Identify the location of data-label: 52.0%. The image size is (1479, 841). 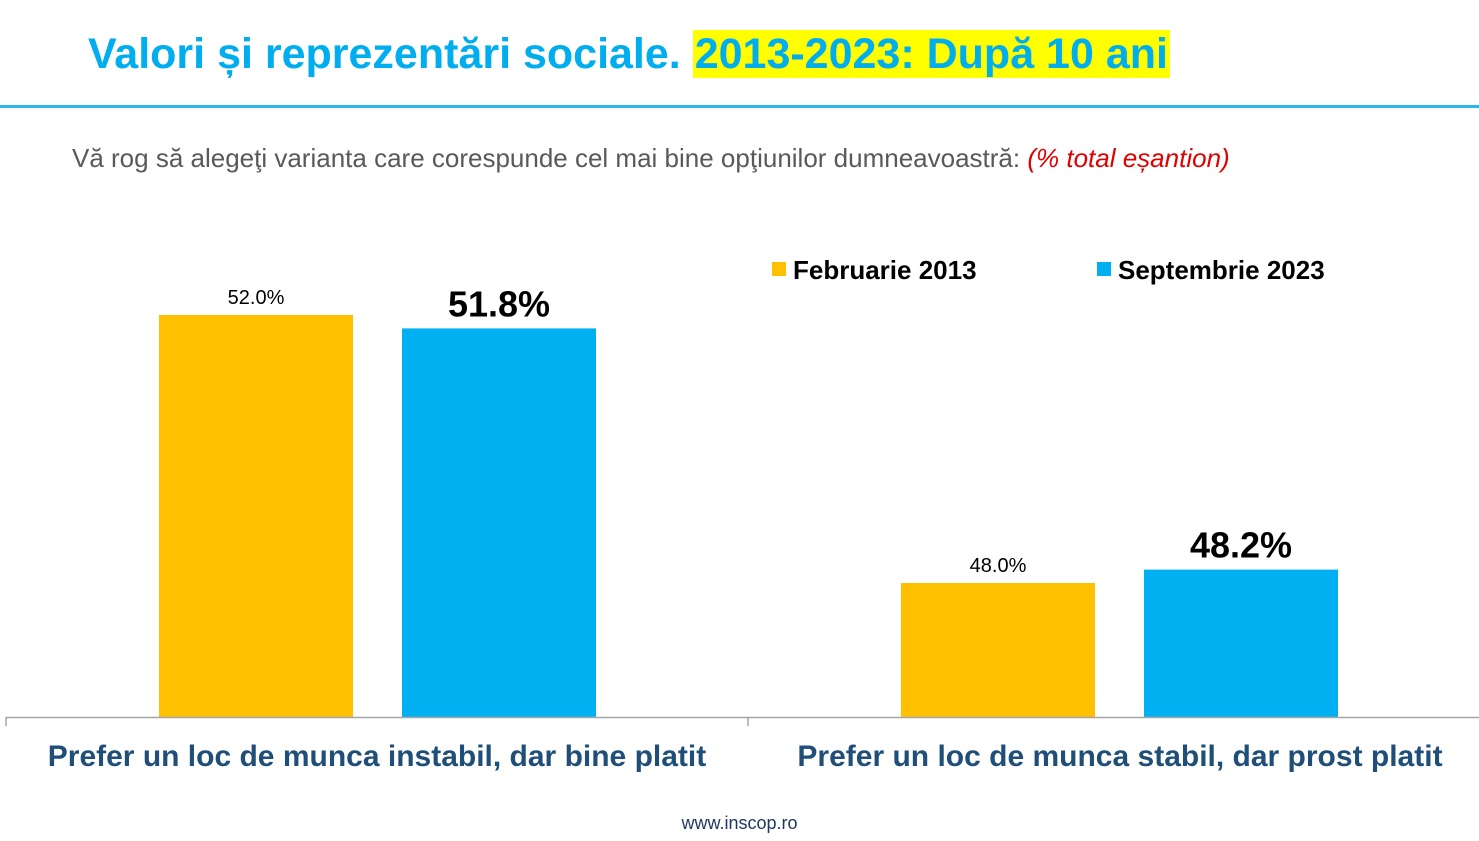
(256, 298).